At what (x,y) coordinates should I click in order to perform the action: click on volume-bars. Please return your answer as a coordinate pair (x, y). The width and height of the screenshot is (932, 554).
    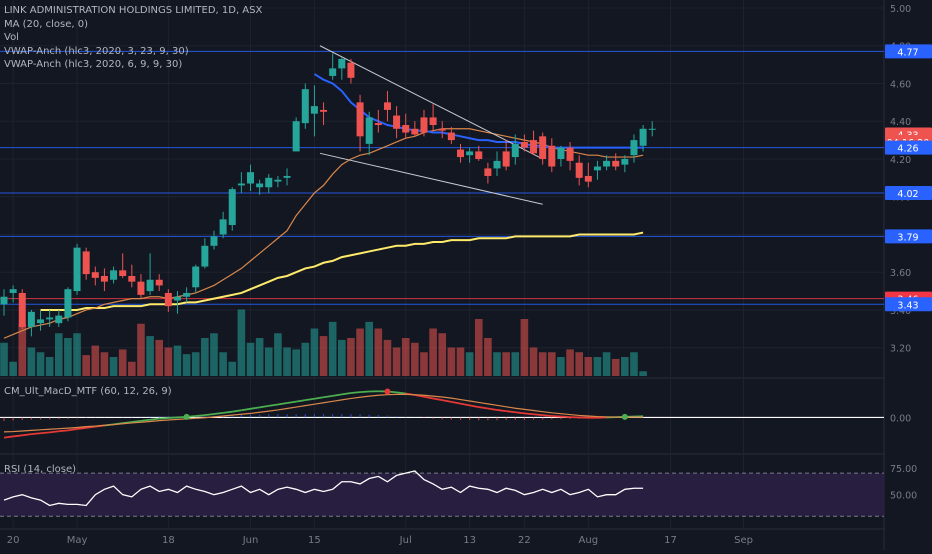
    Looking at the image, I should click on (323, 343).